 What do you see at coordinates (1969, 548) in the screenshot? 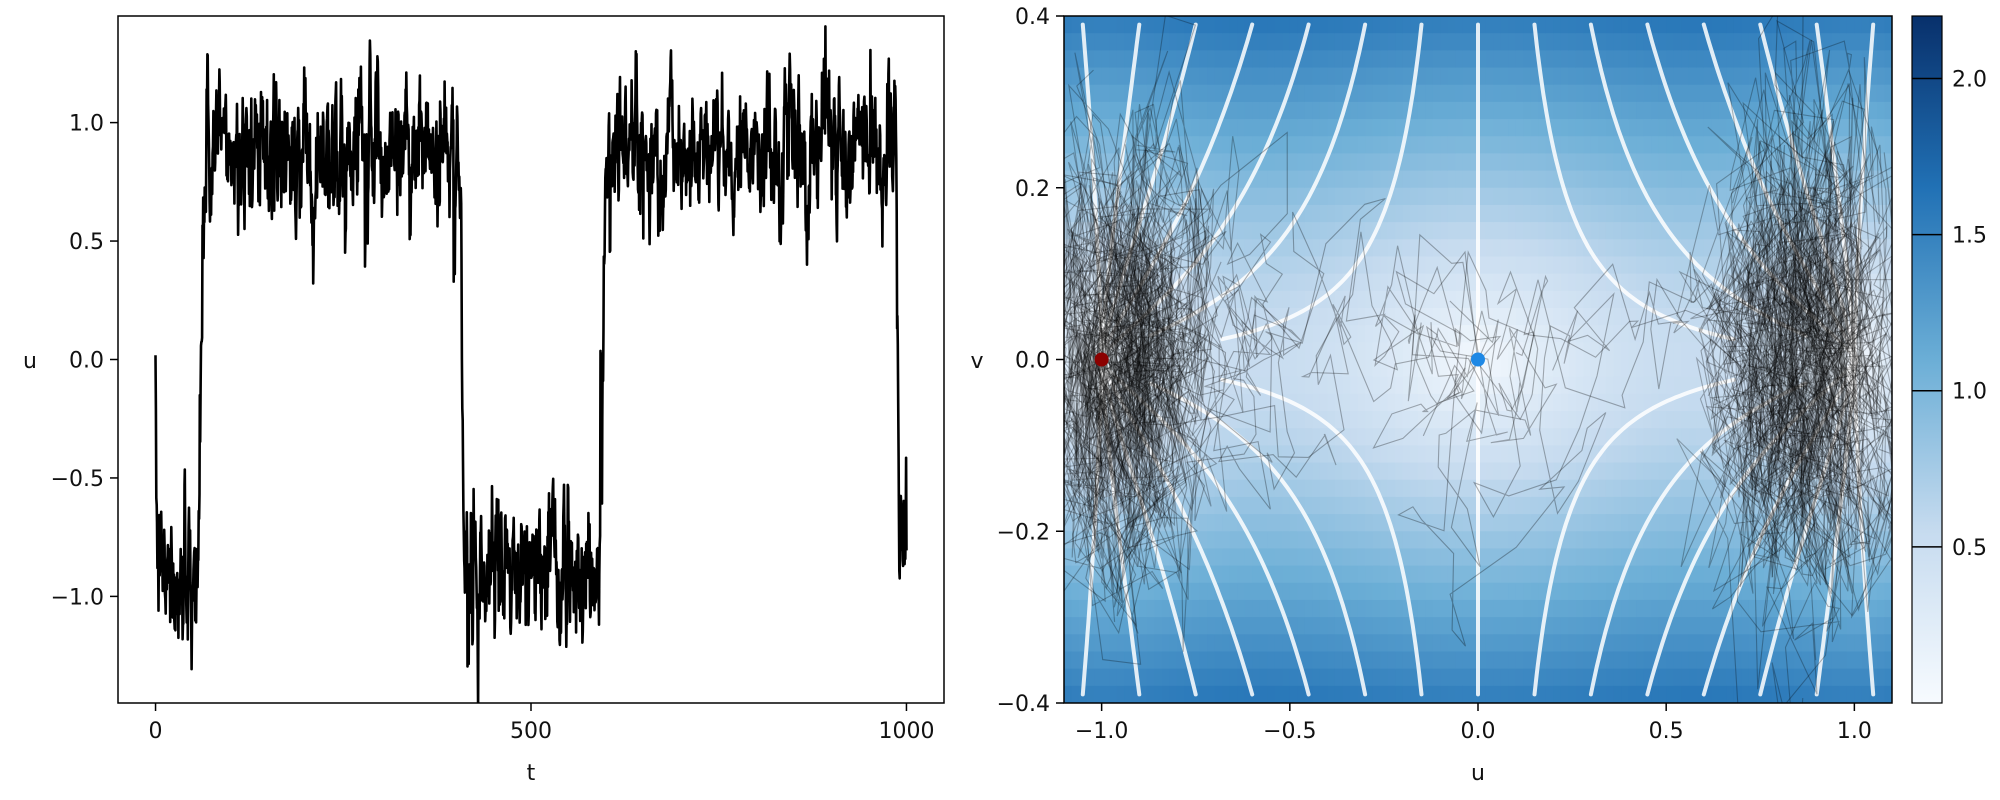
I see `colorbar-tick-label: 0.5` at bounding box center [1969, 548].